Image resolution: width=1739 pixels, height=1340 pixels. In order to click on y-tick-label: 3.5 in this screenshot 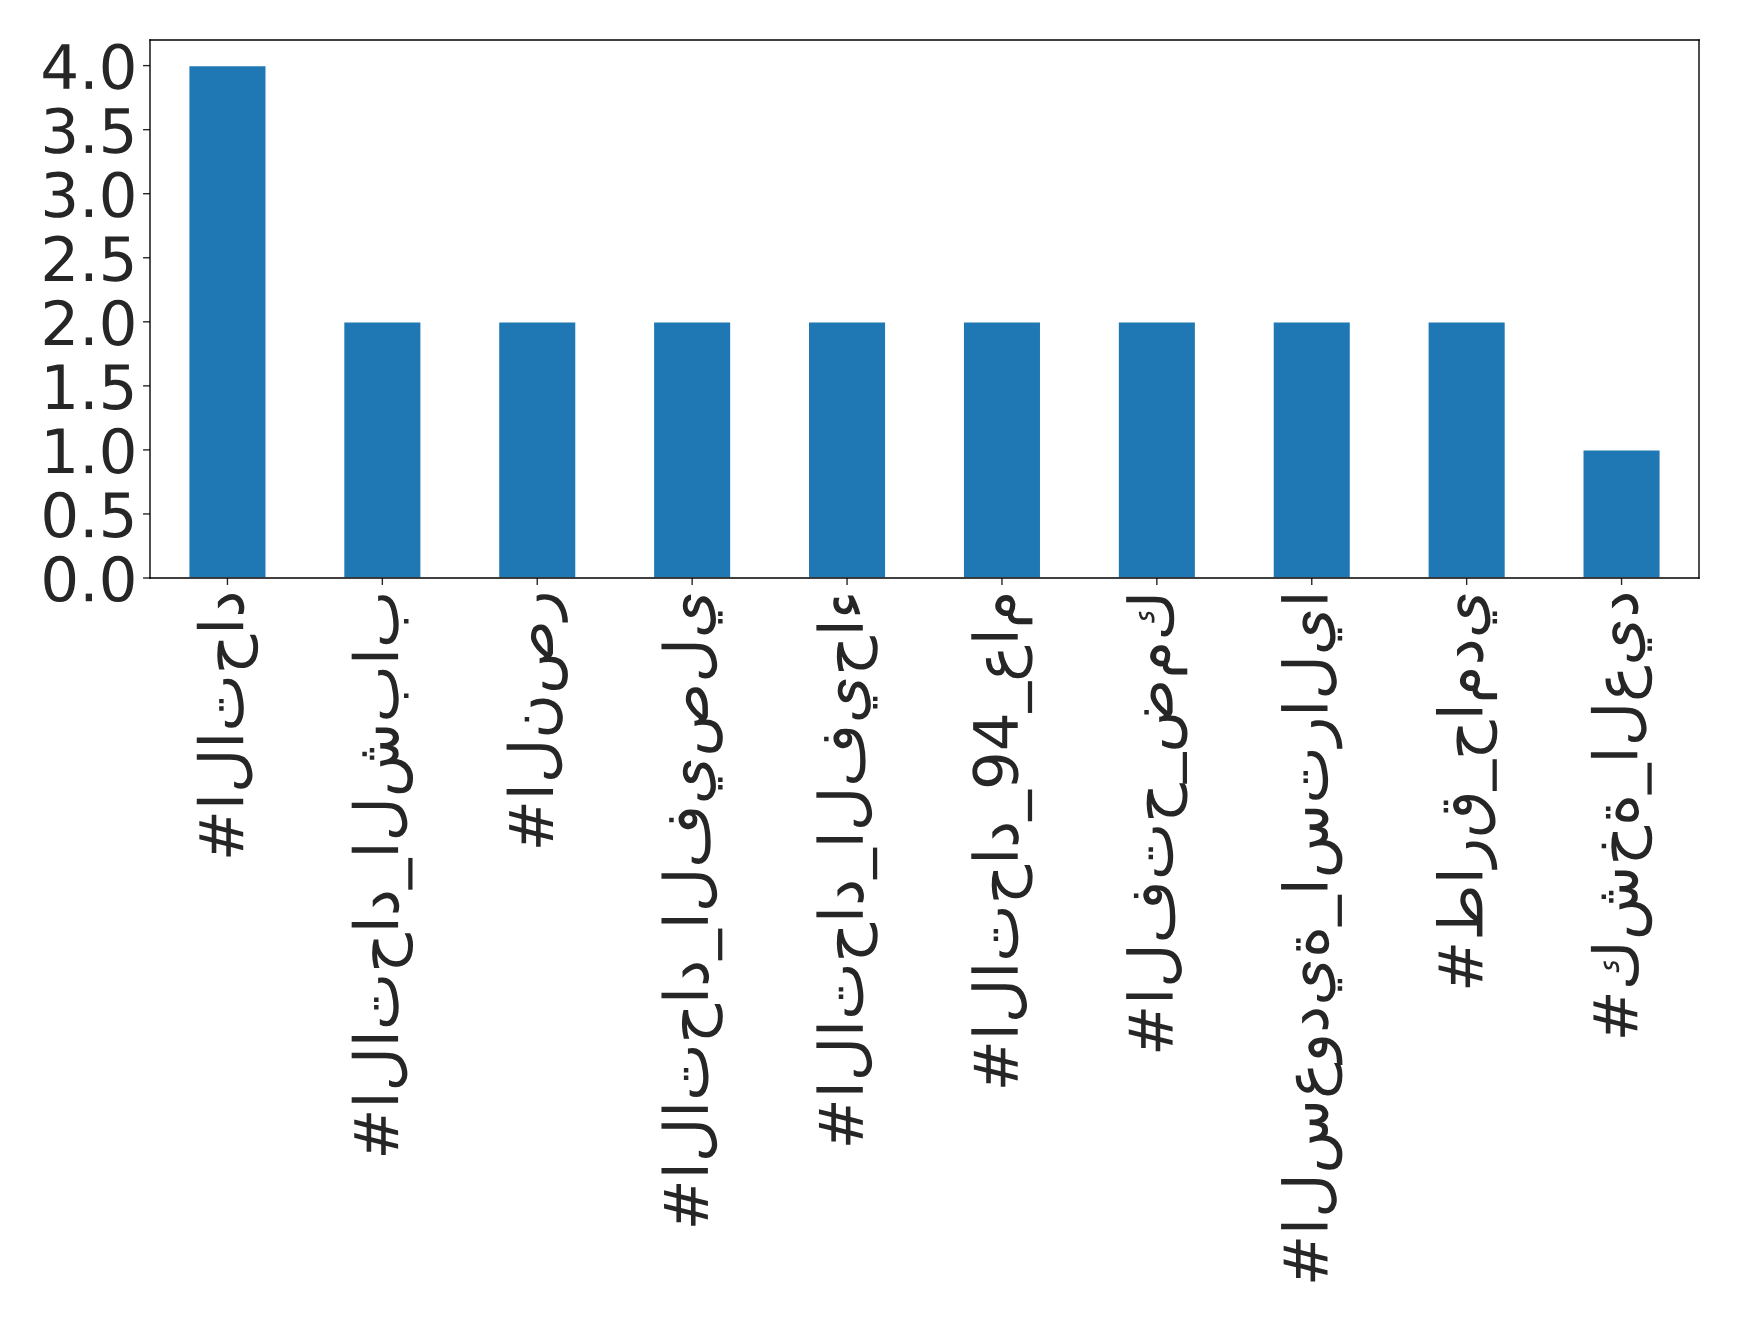, I will do `click(88, 130)`.